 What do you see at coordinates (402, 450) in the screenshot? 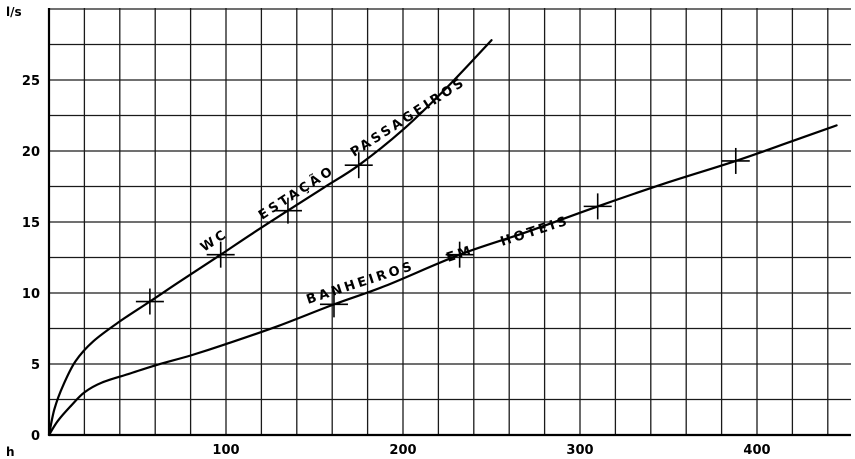
I see `x-tick-label: 200` at bounding box center [402, 450].